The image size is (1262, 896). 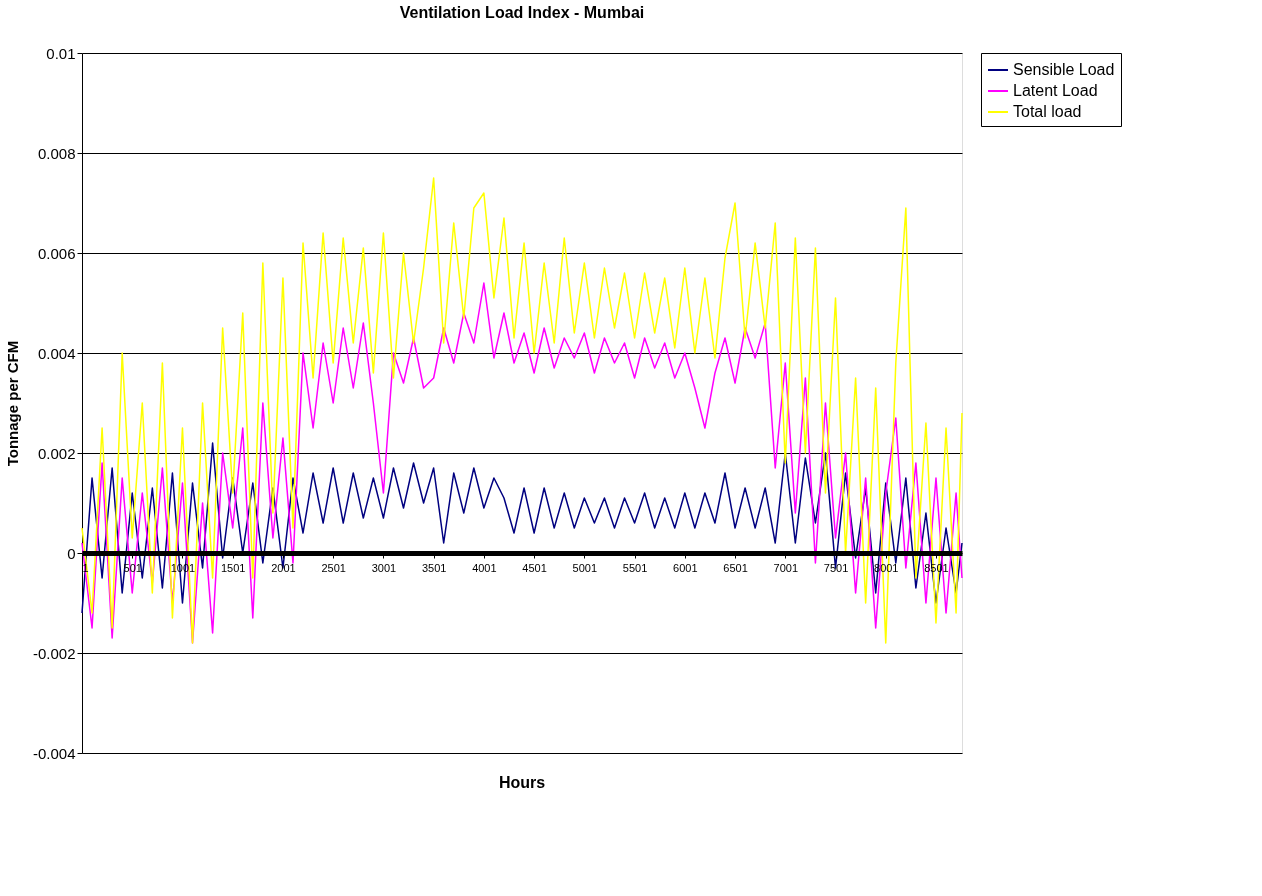 What do you see at coordinates (1047, 111) in the screenshot?
I see `legend-label: Total load` at bounding box center [1047, 111].